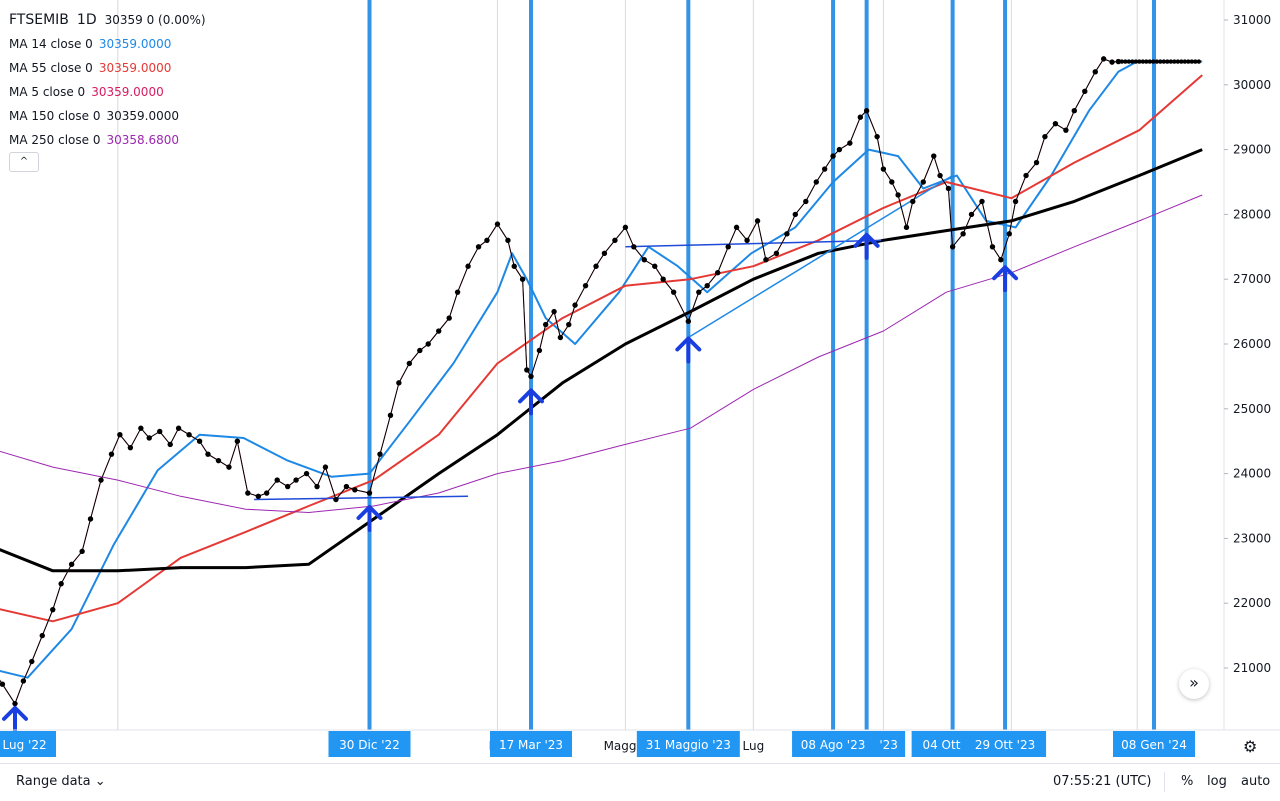  I want to click on clock-readout: 07:55:21 (UTC), so click(1102, 781).